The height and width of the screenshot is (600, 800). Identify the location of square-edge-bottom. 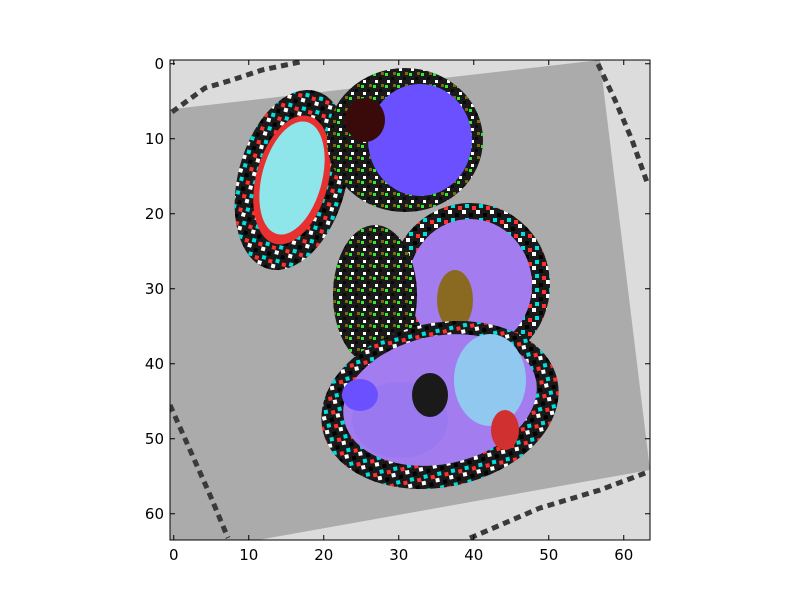
(559, 504).